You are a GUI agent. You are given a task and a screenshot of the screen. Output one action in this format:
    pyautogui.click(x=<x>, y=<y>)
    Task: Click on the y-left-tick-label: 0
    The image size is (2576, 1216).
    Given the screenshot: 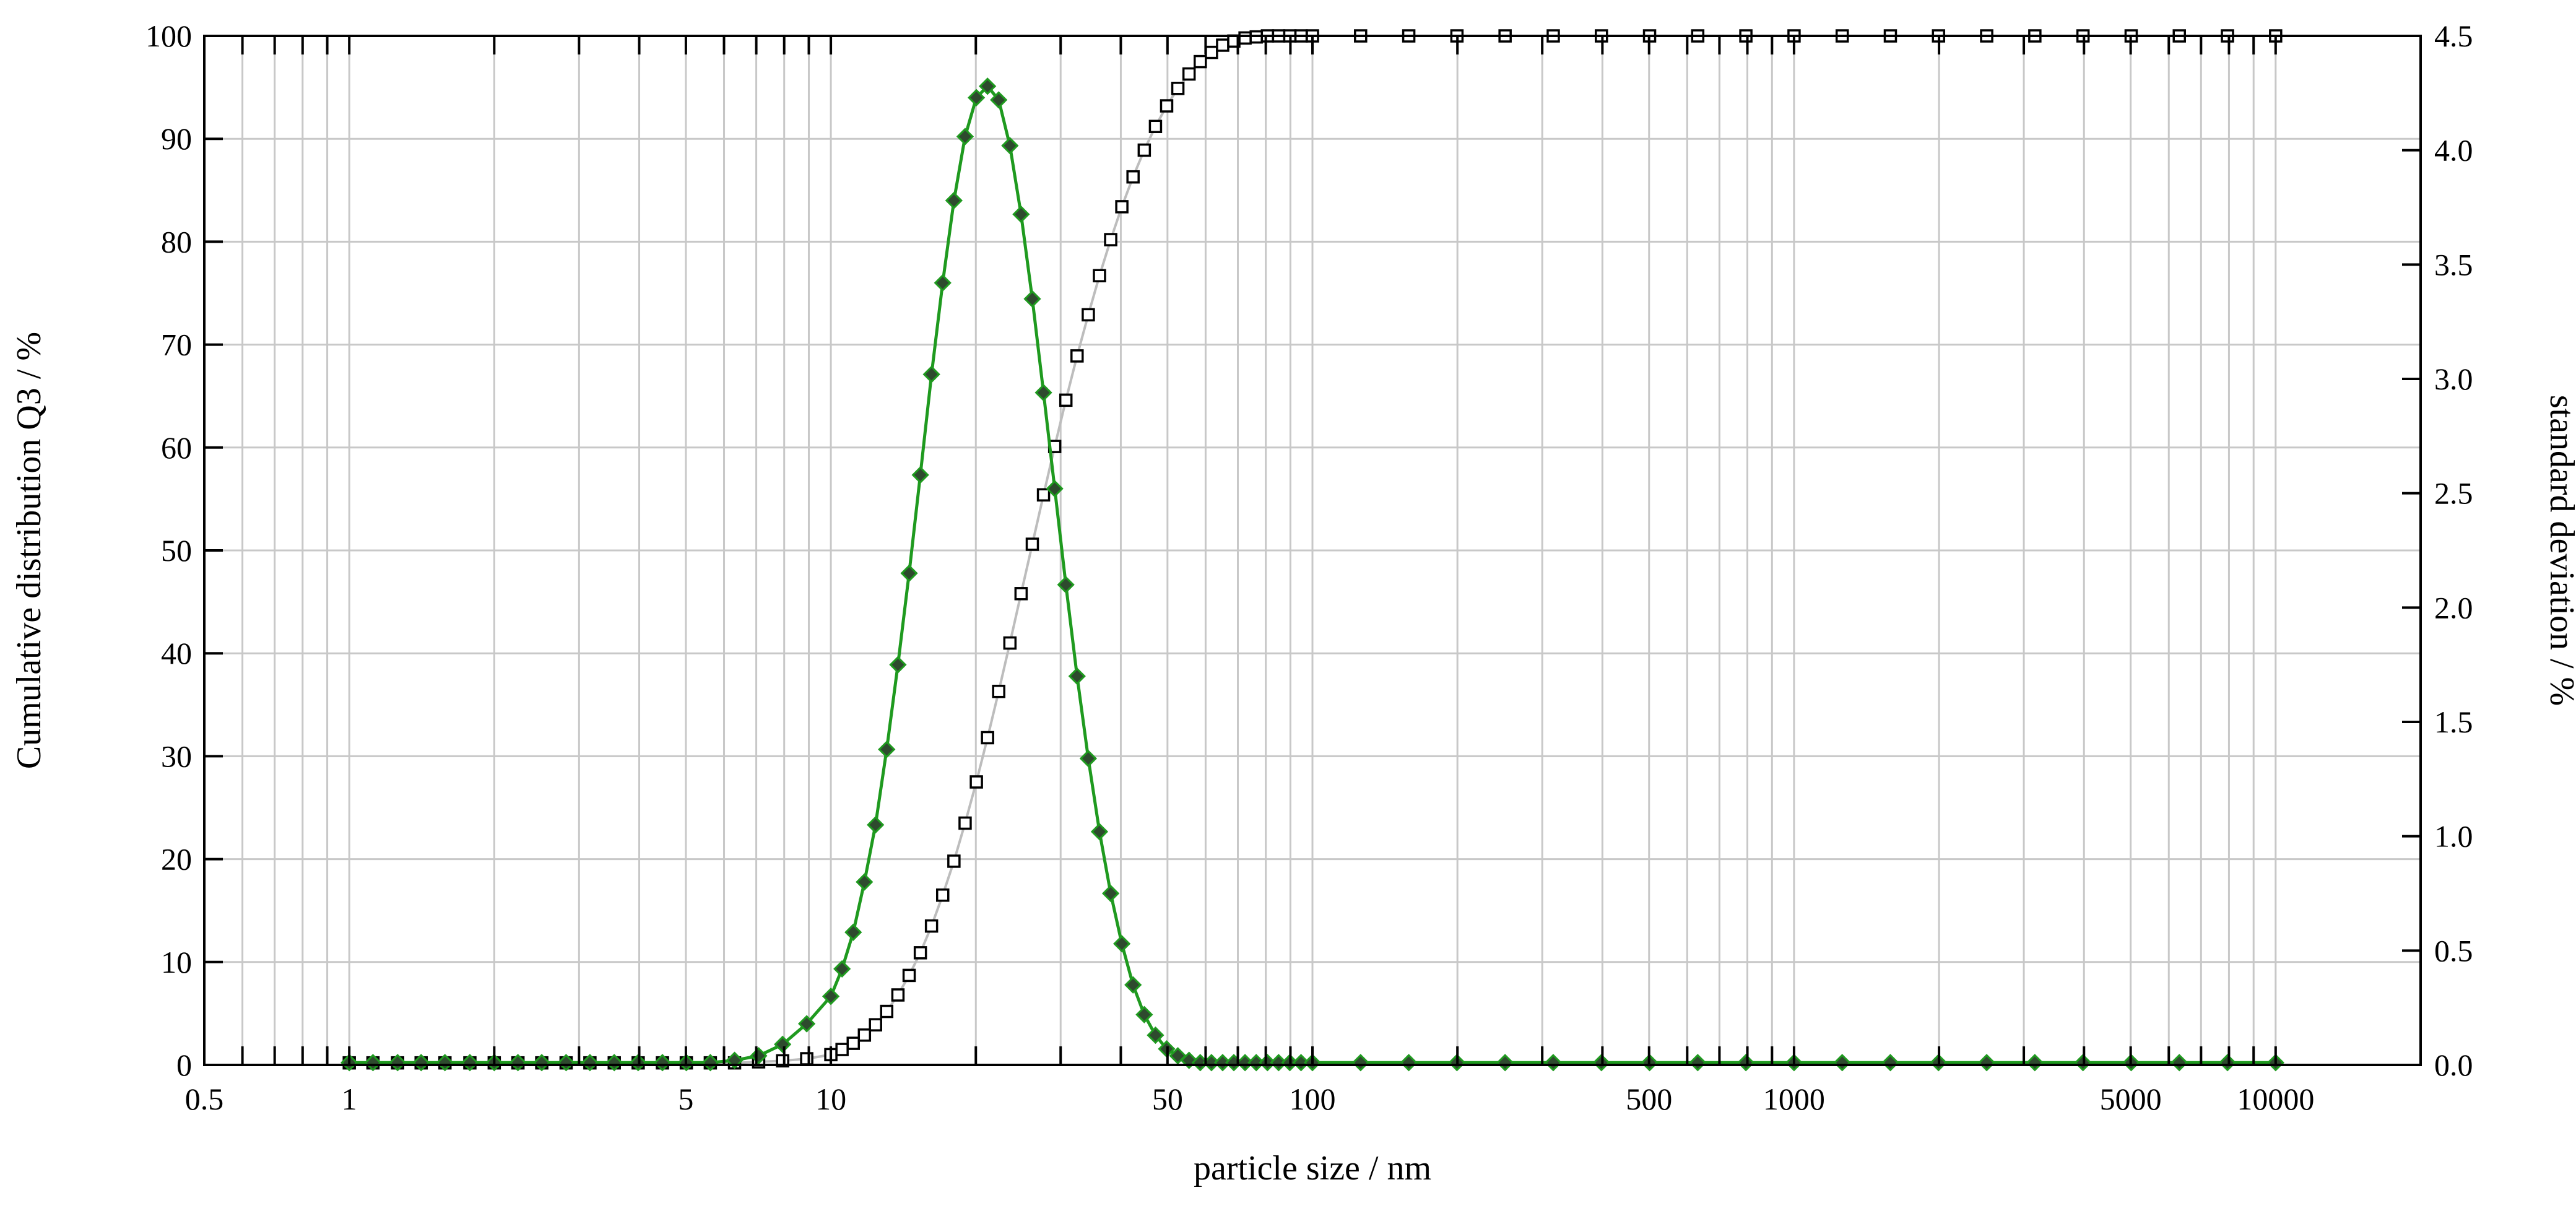 What is the action you would take?
    pyautogui.click(x=184, y=1065)
    